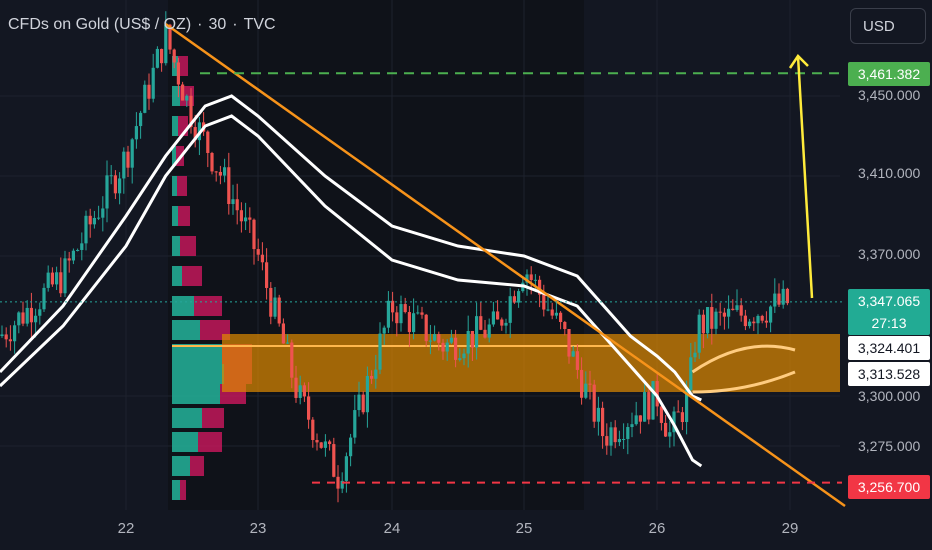  What do you see at coordinates (743, 359) in the screenshot?
I see `projection-curve-upper` at bounding box center [743, 359].